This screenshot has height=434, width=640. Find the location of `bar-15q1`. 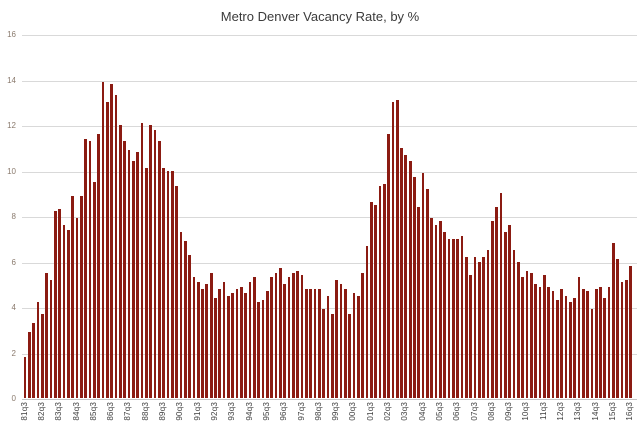

bar-15q1 is located at coordinates (605, 347).